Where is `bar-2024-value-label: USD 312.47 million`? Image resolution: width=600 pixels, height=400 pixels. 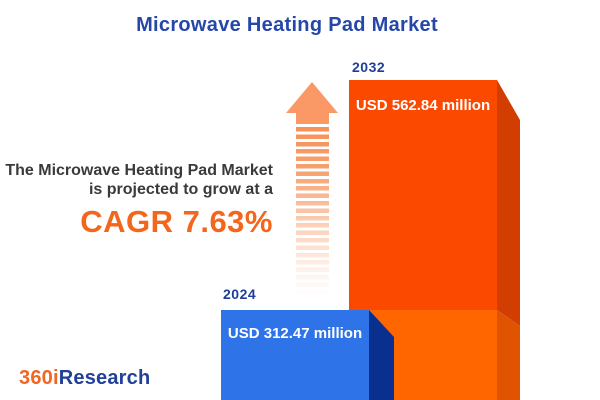 bar-2024-value-label: USD 312.47 million is located at coordinates (295, 333).